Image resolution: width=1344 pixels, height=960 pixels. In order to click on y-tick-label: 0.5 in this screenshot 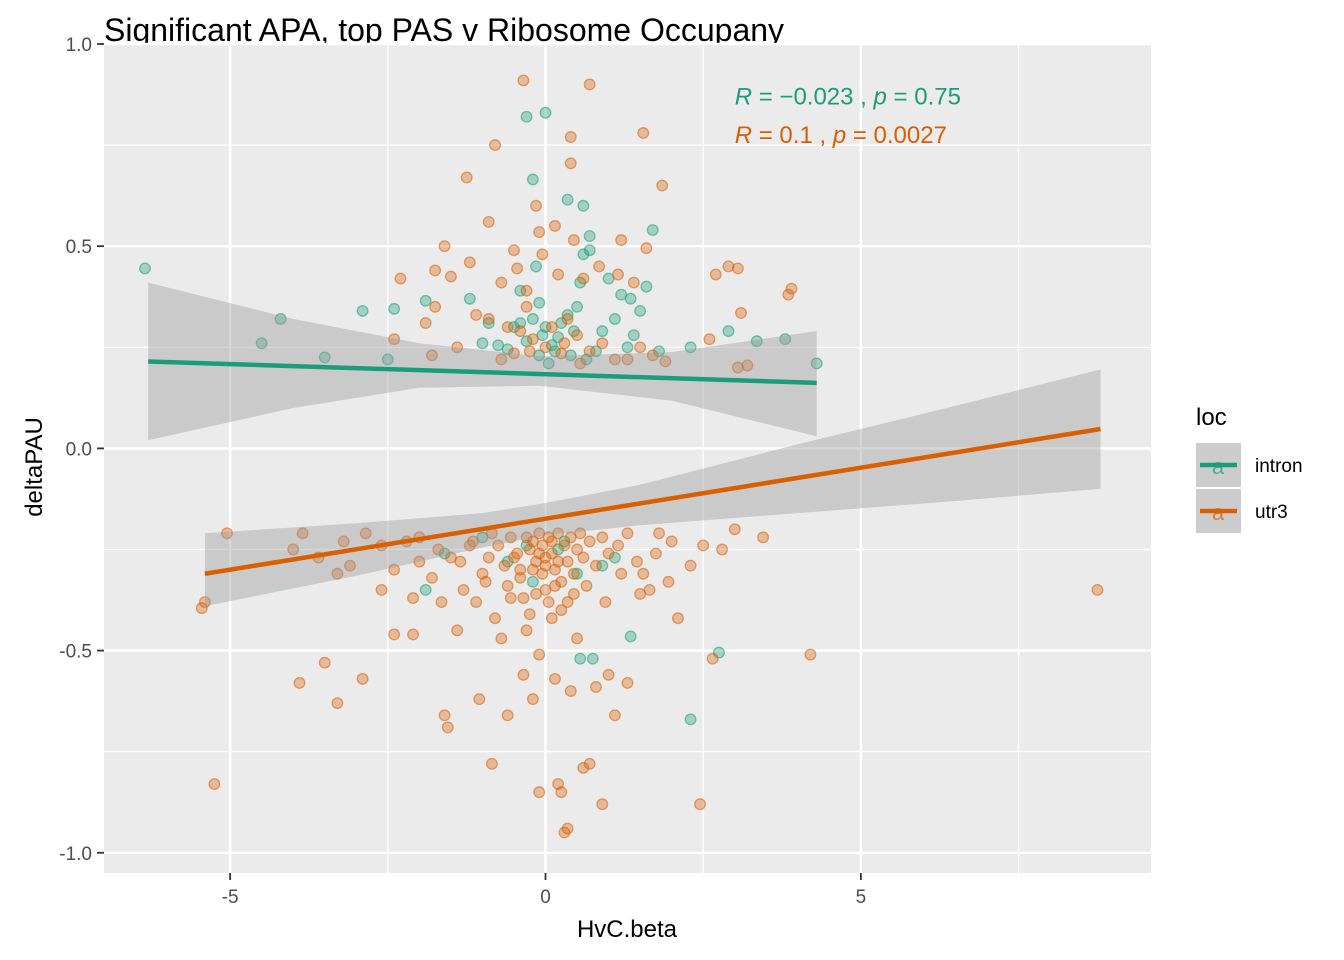, I will do `click(79, 247)`.